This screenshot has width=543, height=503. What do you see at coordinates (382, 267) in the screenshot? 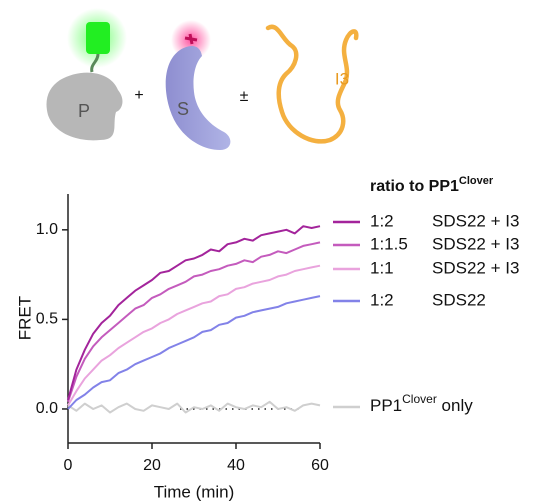
I see `legend-label: 1:1` at bounding box center [382, 267].